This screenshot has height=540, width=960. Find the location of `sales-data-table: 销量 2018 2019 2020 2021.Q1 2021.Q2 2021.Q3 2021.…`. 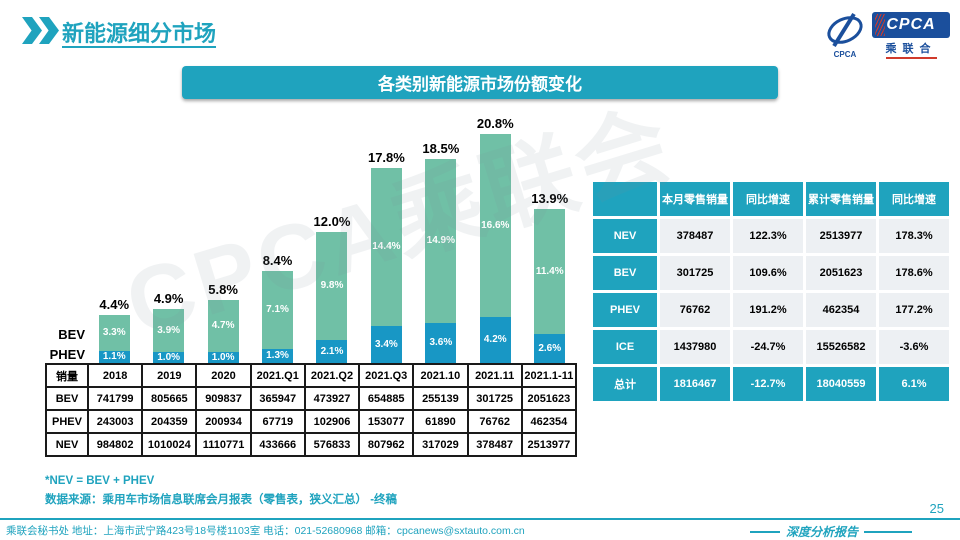

sales-data-table: 销量 2018 2019 2020 2021.Q1 2021.Q2 2021.Q3 2021.… is located at coordinates (311, 410).